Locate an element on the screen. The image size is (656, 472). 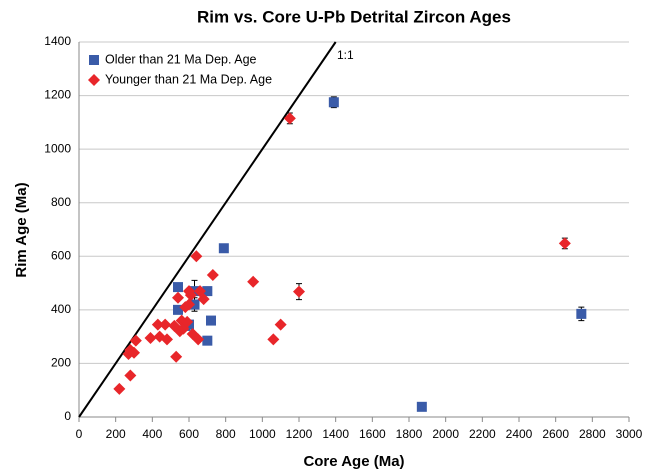
x-tick-label: 1800 is located at coordinates (409, 434).